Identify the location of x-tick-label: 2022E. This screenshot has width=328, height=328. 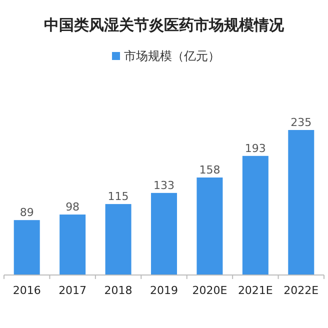
(301, 290).